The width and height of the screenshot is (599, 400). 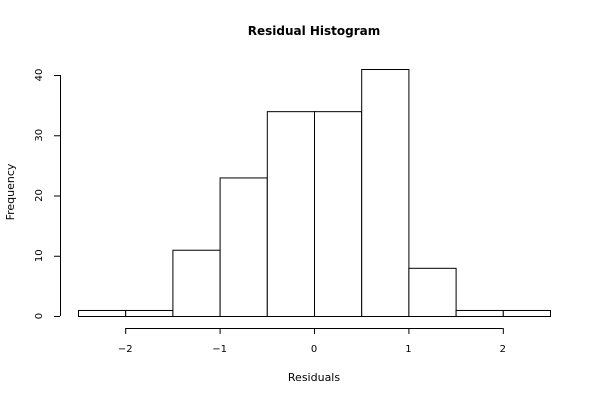 What do you see at coordinates (125, 349) in the screenshot?
I see `x-tick-label: −2` at bounding box center [125, 349].